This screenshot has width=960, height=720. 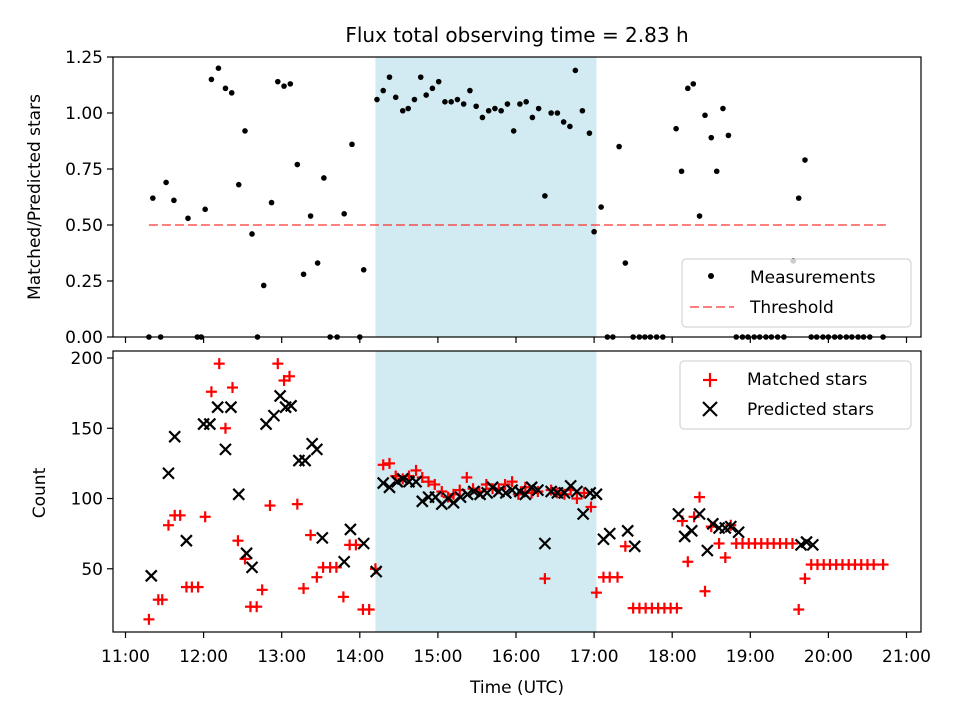 What do you see at coordinates (807, 380) in the screenshot?
I see `legend-matched-label: Matched stars` at bounding box center [807, 380].